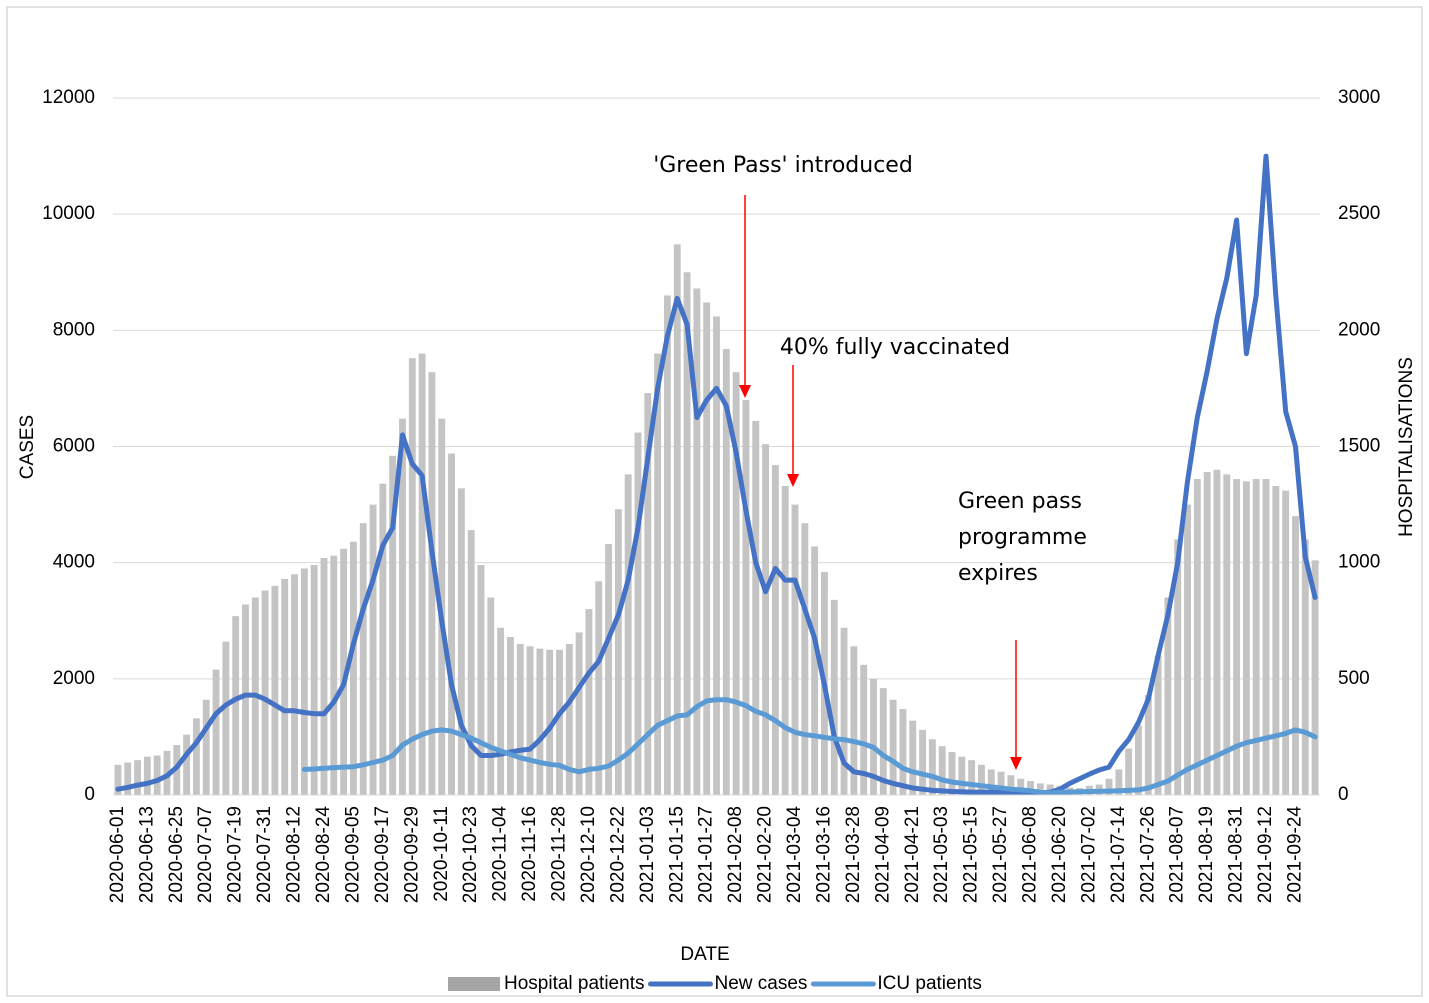 The height and width of the screenshot is (1003, 1429). I want to click on x-tick-label: 2020-07-07, so click(205, 854).